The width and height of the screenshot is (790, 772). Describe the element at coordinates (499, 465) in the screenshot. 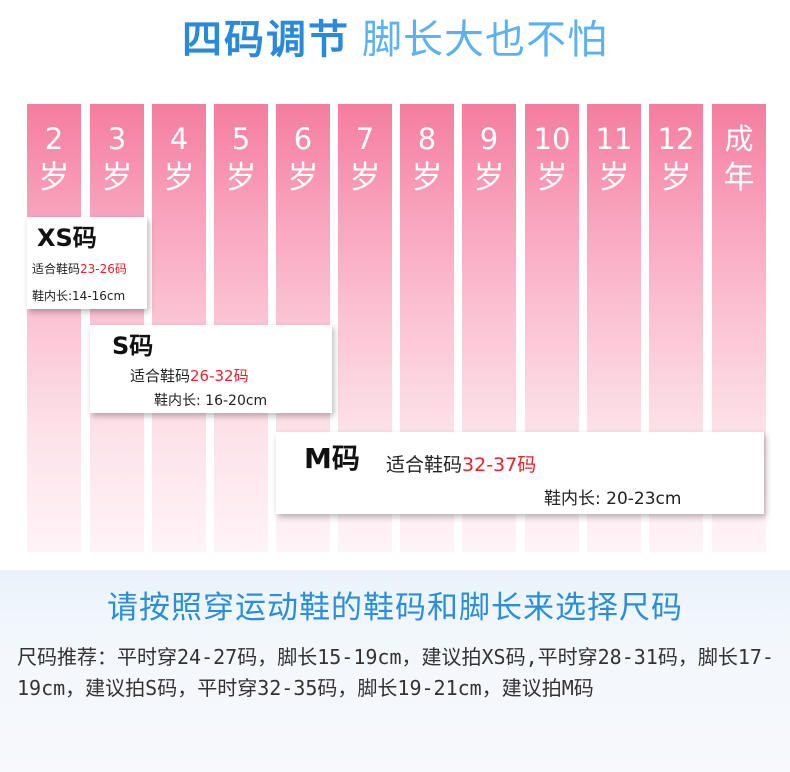

I see `size-fit-range: 32-37码` at that location.